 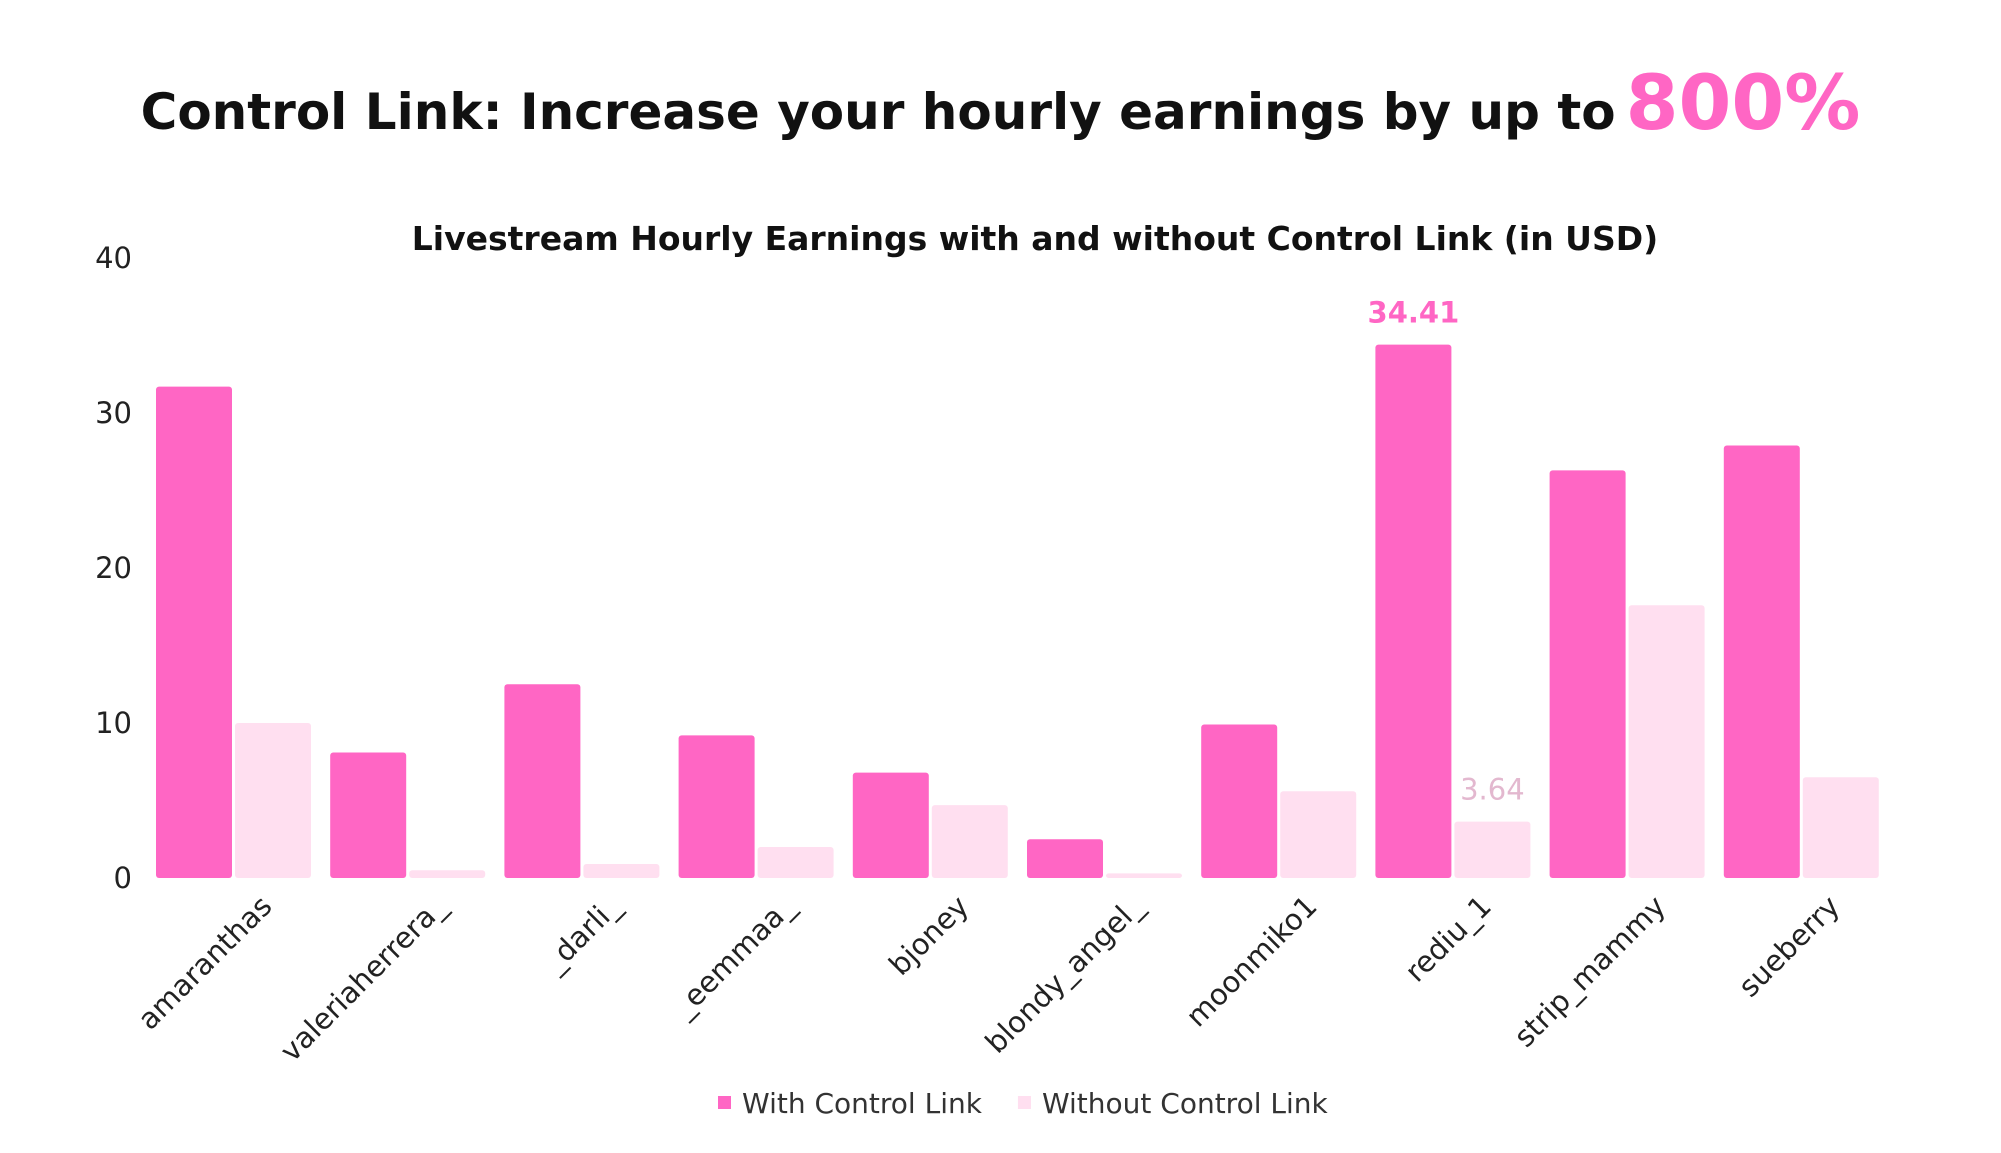 What do you see at coordinates (1666, 741) in the screenshot?
I see `bar-without-stripmammy` at bounding box center [1666, 741].